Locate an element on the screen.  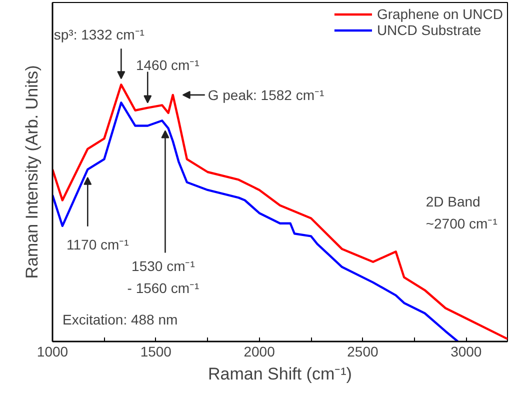
x-tick-label: 2000 is located at coordinates (260, 352).